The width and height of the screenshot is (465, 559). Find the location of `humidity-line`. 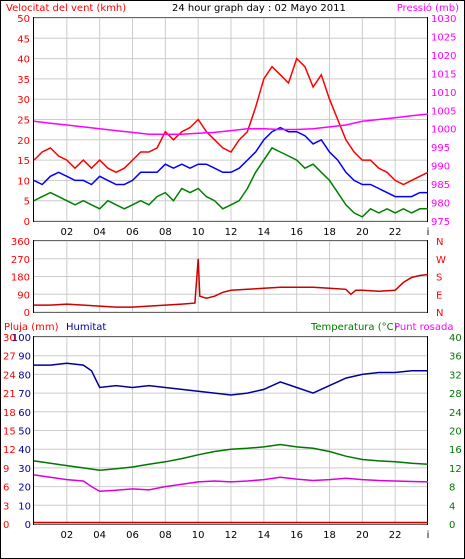

humidity-line is located at coordinates (231, 379).